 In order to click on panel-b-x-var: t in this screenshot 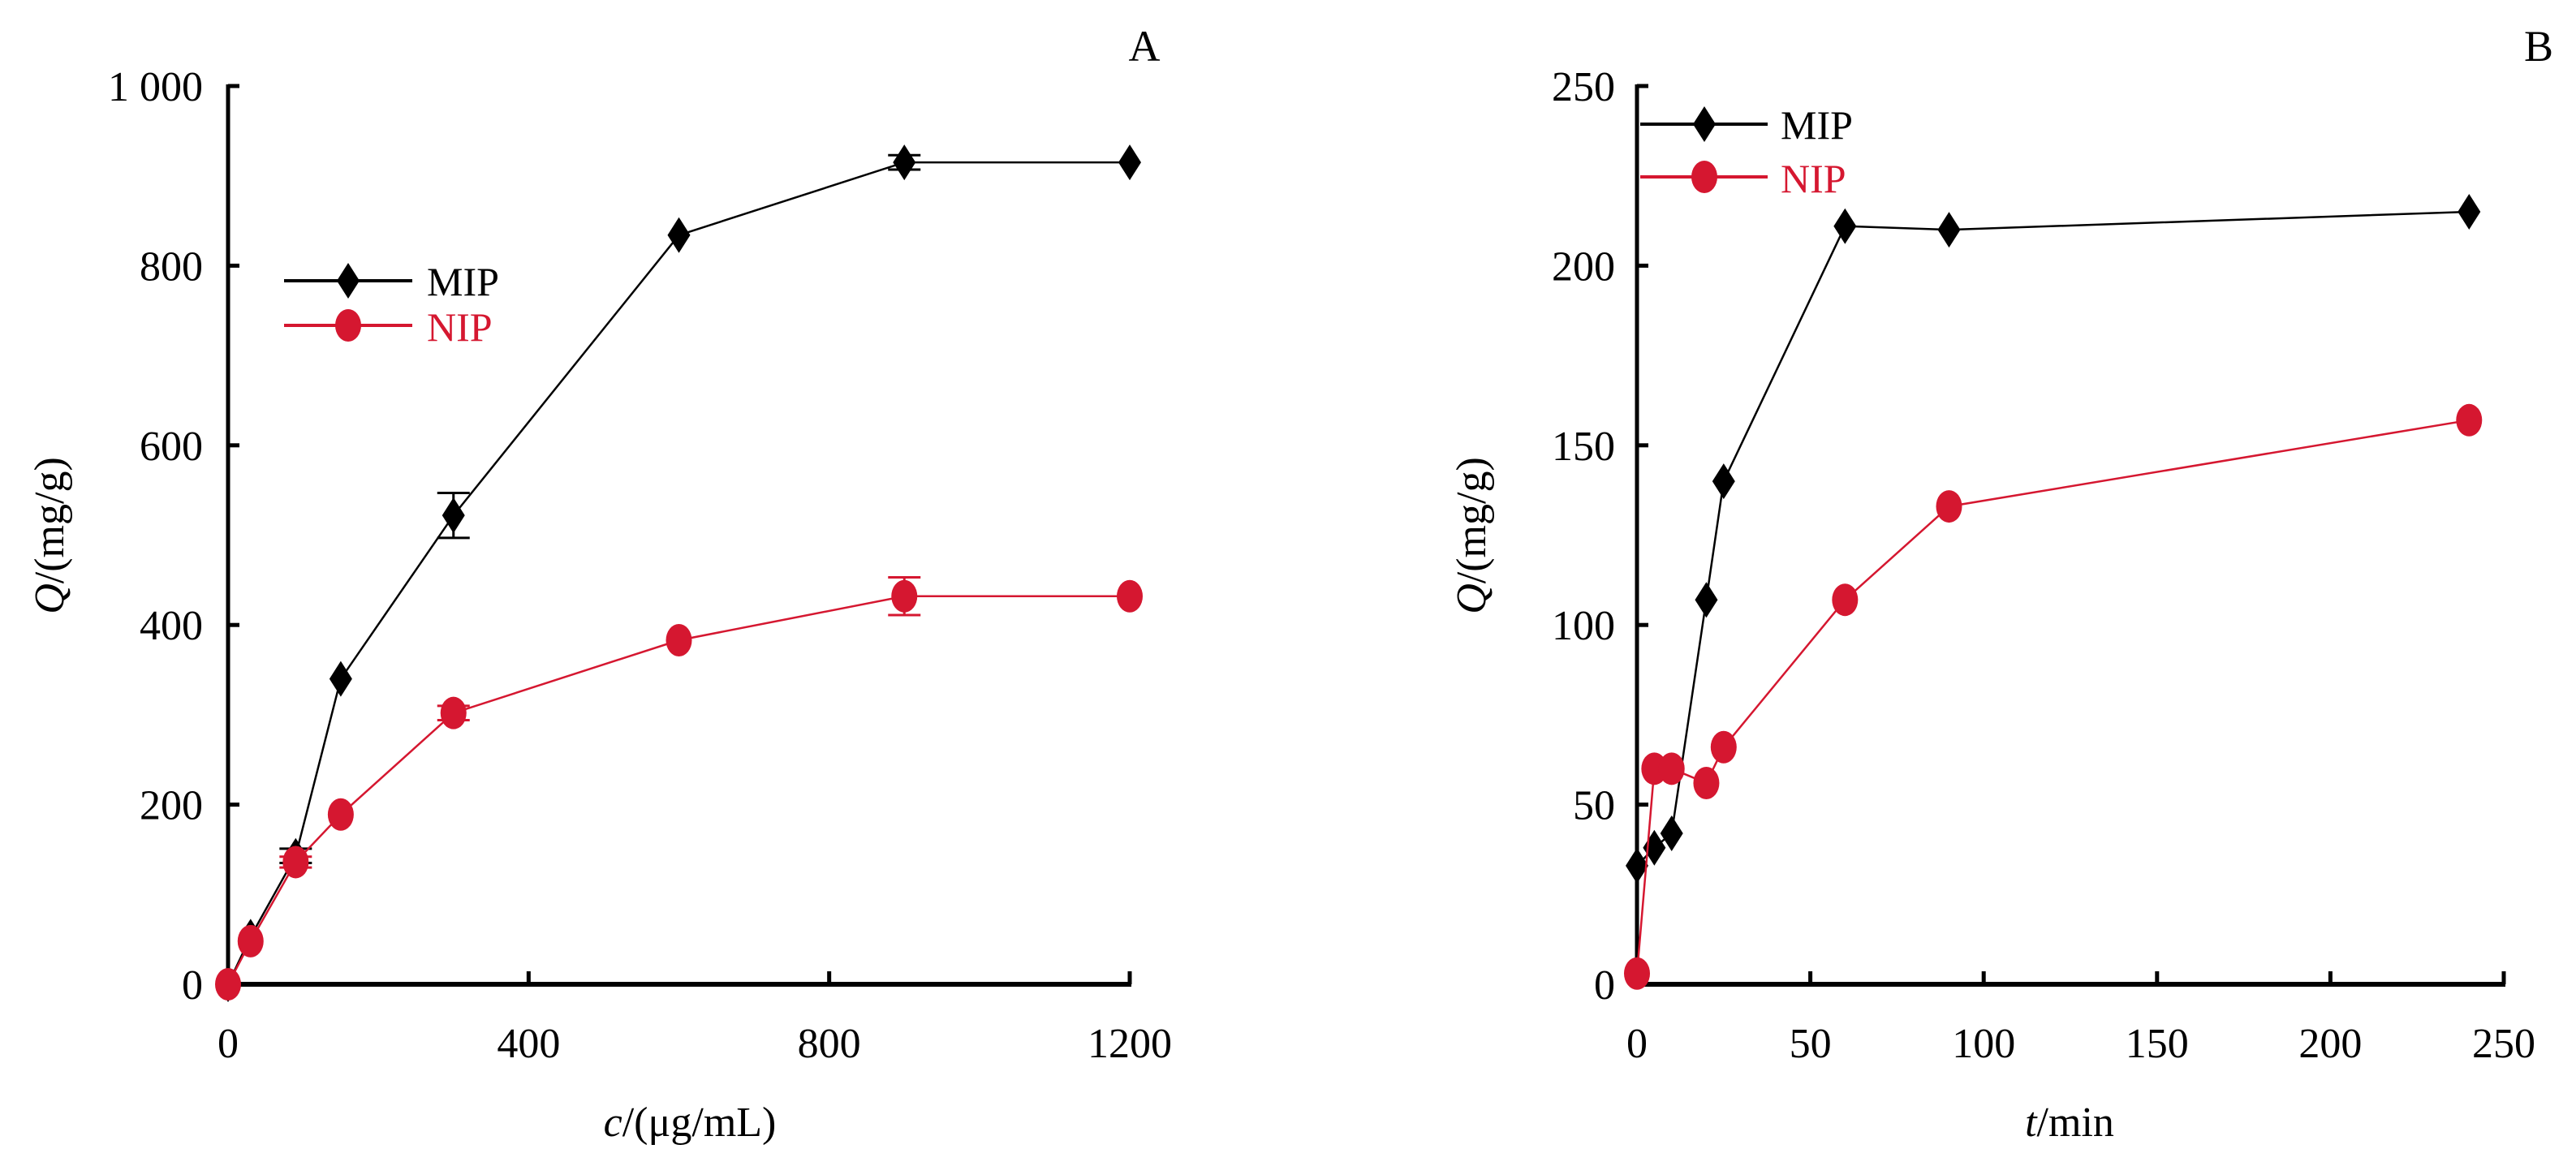, I will do `click(2031, 1123)`.